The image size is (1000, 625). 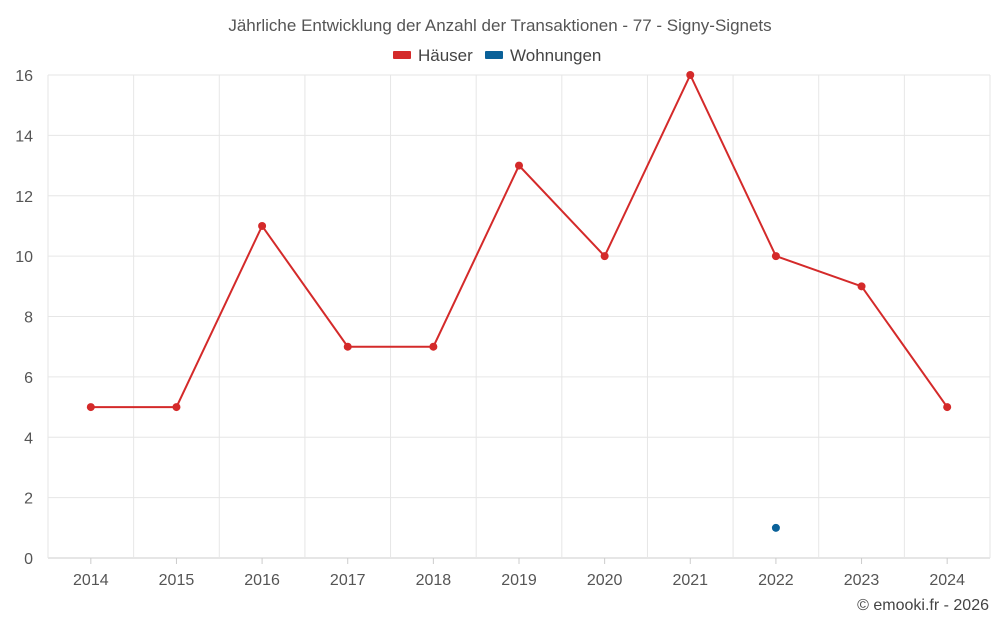 I want to click on legend-label-haeuser: Häuser, so click(x=445, y=55).